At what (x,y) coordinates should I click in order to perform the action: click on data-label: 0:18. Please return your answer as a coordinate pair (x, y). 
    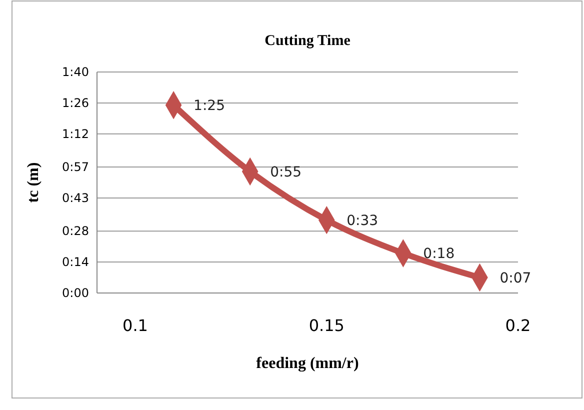
    Looking at the image, I should click on (439, 254).